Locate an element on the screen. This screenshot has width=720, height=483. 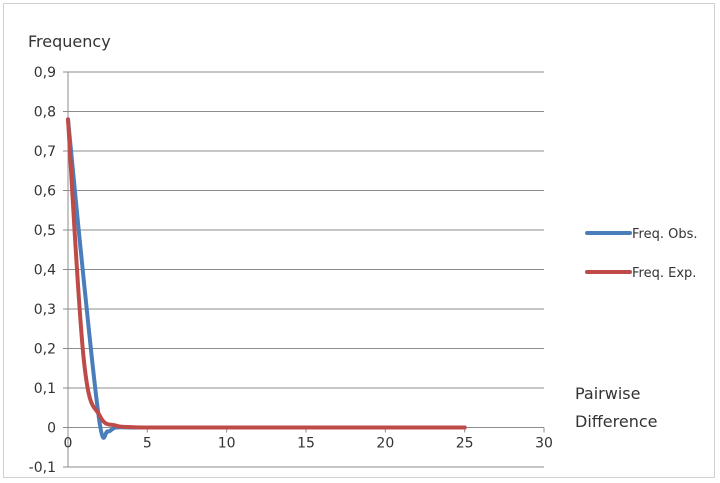
y-tick-label: 0,5 is located at coordinates (45, 231).